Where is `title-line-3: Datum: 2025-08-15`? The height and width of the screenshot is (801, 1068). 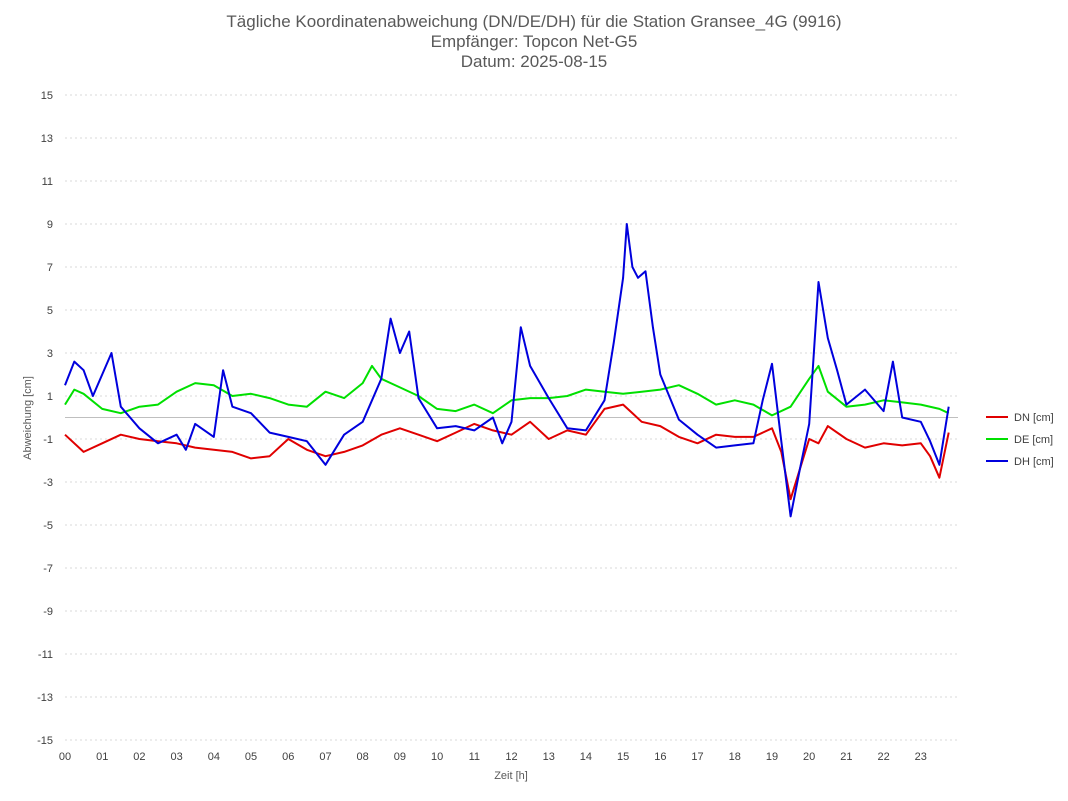 title-line-3: Datum: 2025-08-15 is located at coordinates (534, 61).